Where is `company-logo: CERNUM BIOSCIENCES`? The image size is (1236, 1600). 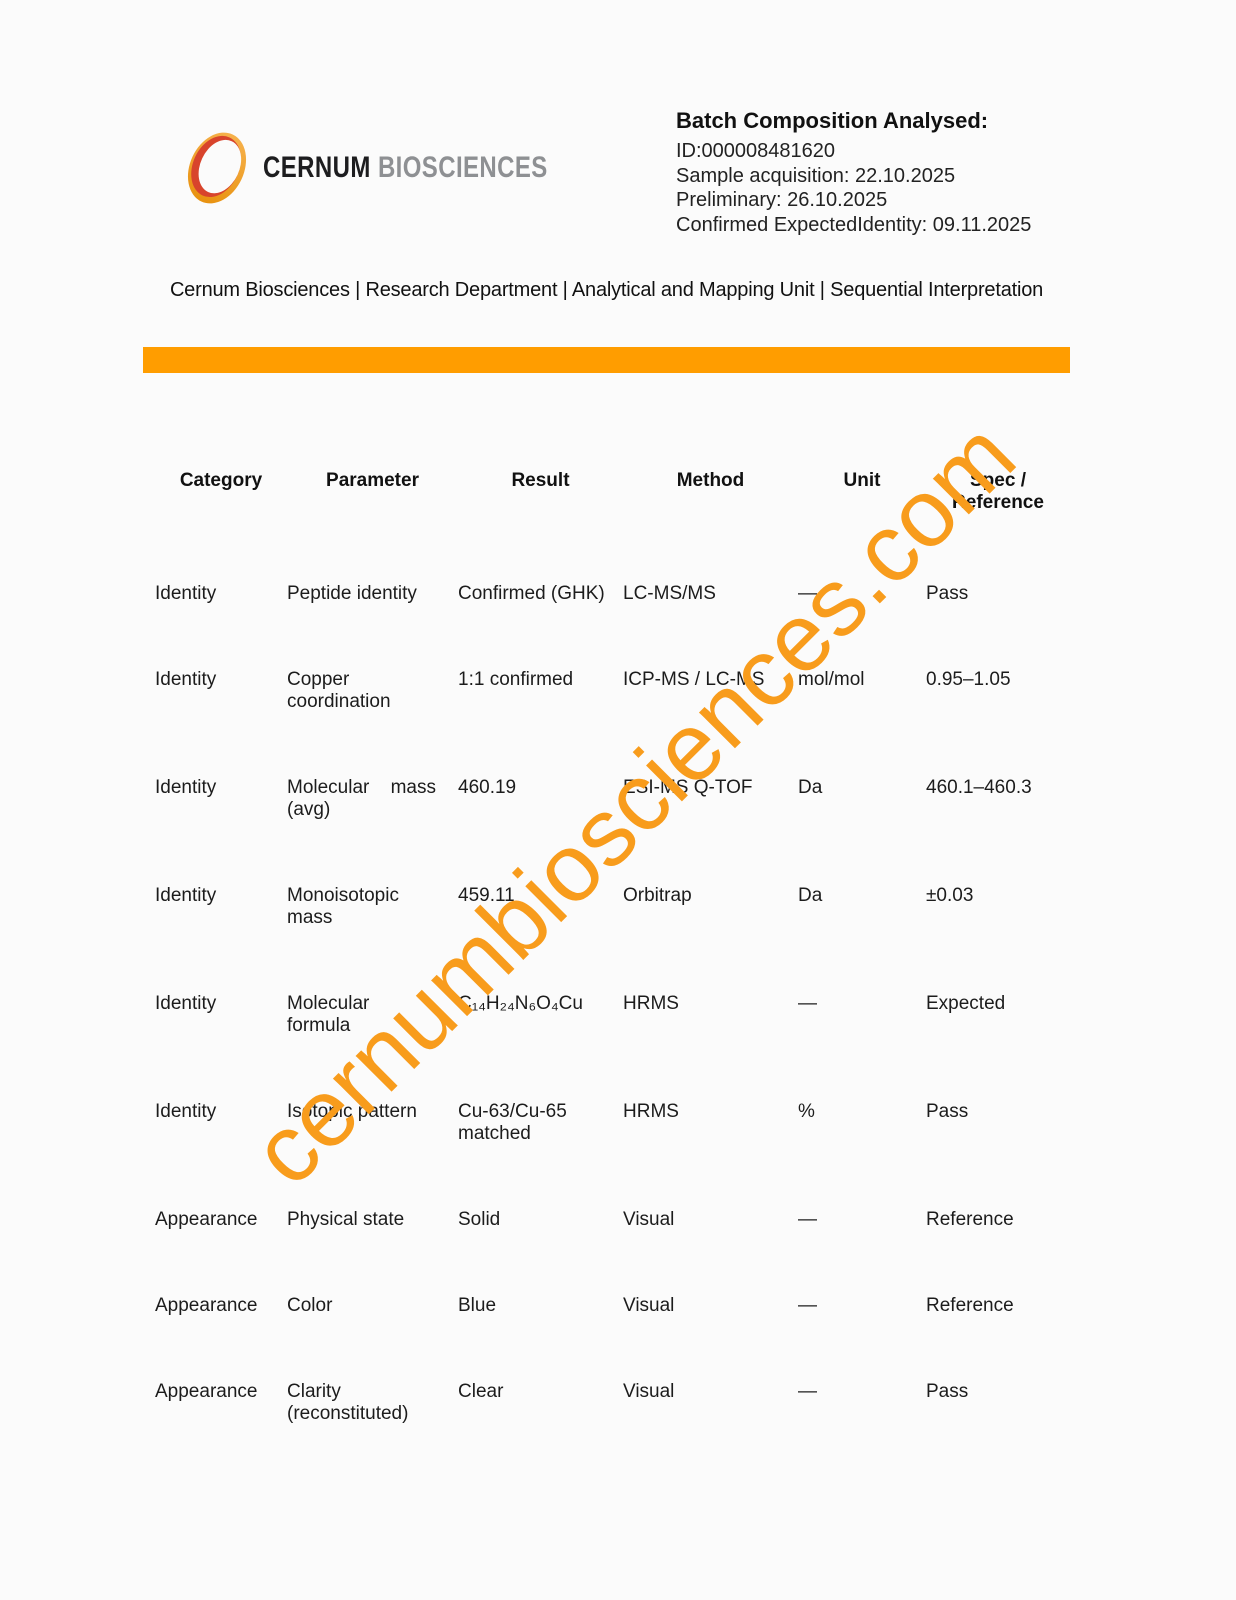
company-logo: CERNUM BIOSCIENCES is located at coordinates (402, 168).